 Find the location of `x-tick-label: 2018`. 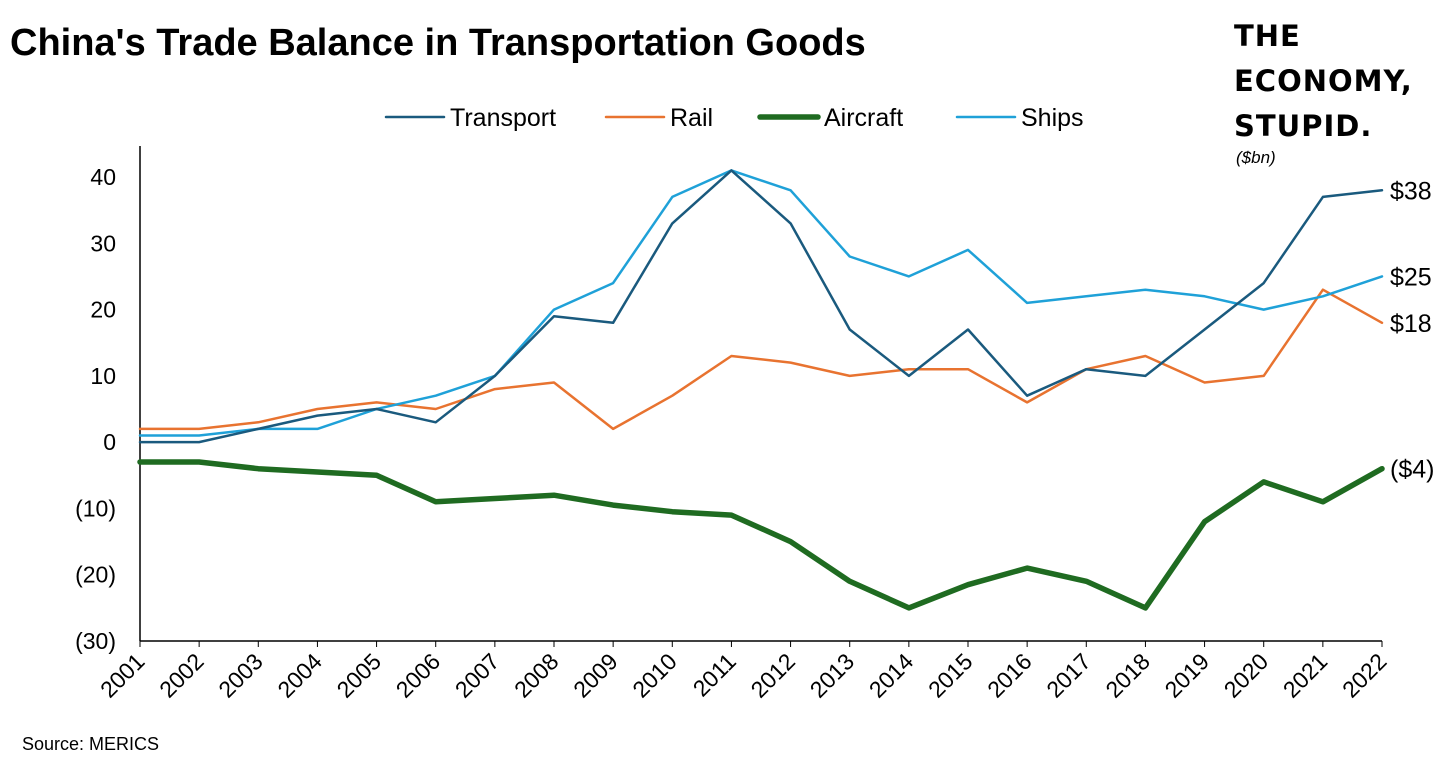

x-tick-label: 2018 is located at coordinates (1127, 675).